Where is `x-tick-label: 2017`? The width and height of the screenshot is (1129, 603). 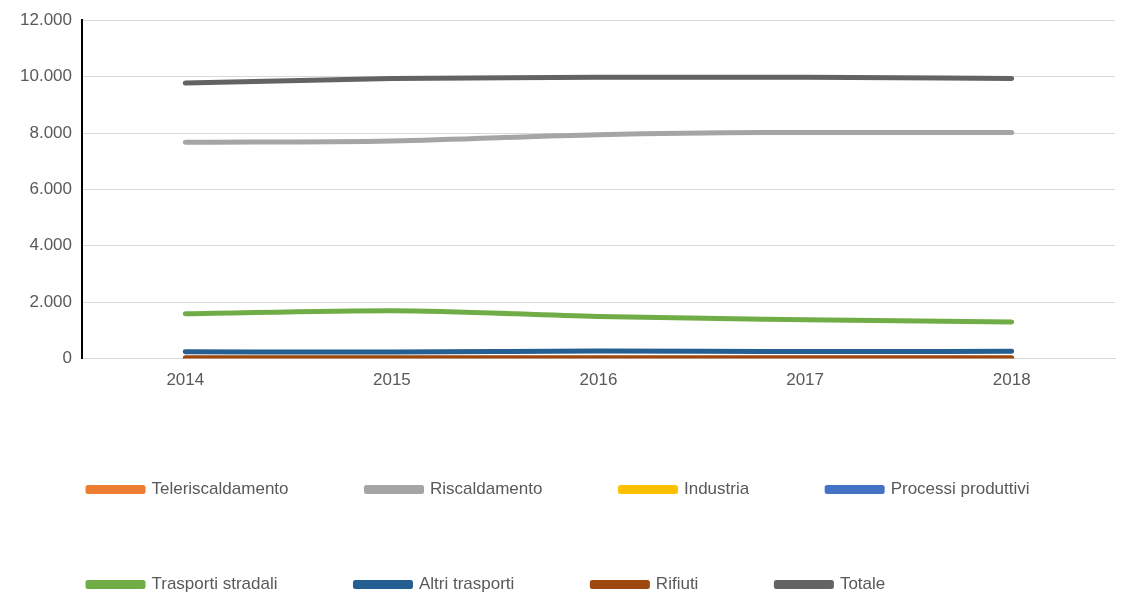
x-tick-label: 2017 is located at coordinates (805, 380).